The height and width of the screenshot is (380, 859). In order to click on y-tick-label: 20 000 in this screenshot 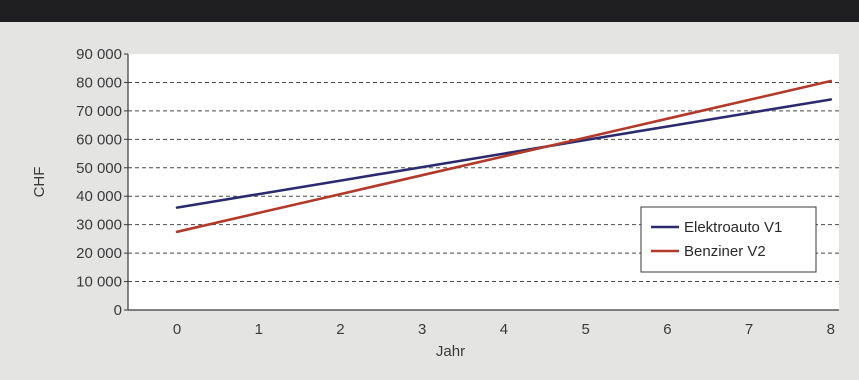, I will do `click(99, 253)`.